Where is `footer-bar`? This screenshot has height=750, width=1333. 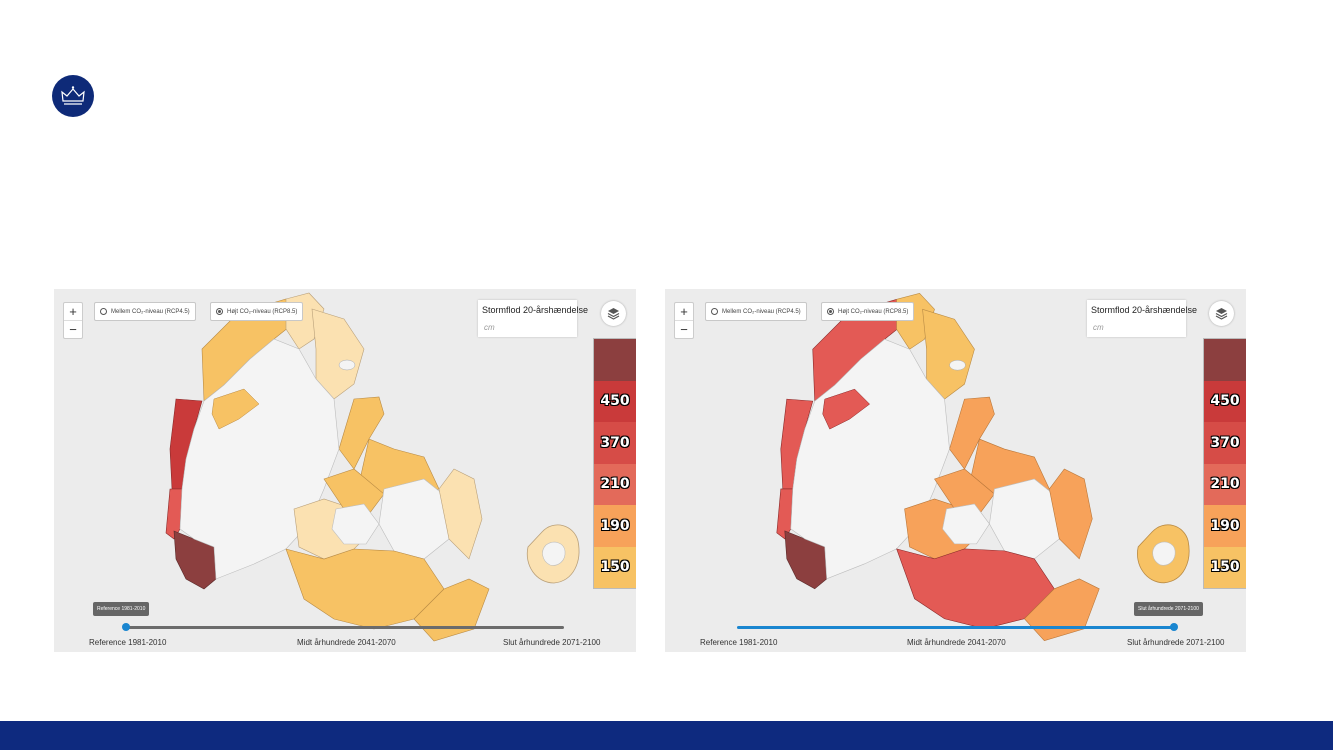 footer-bar is located at coordinates (666, 735).